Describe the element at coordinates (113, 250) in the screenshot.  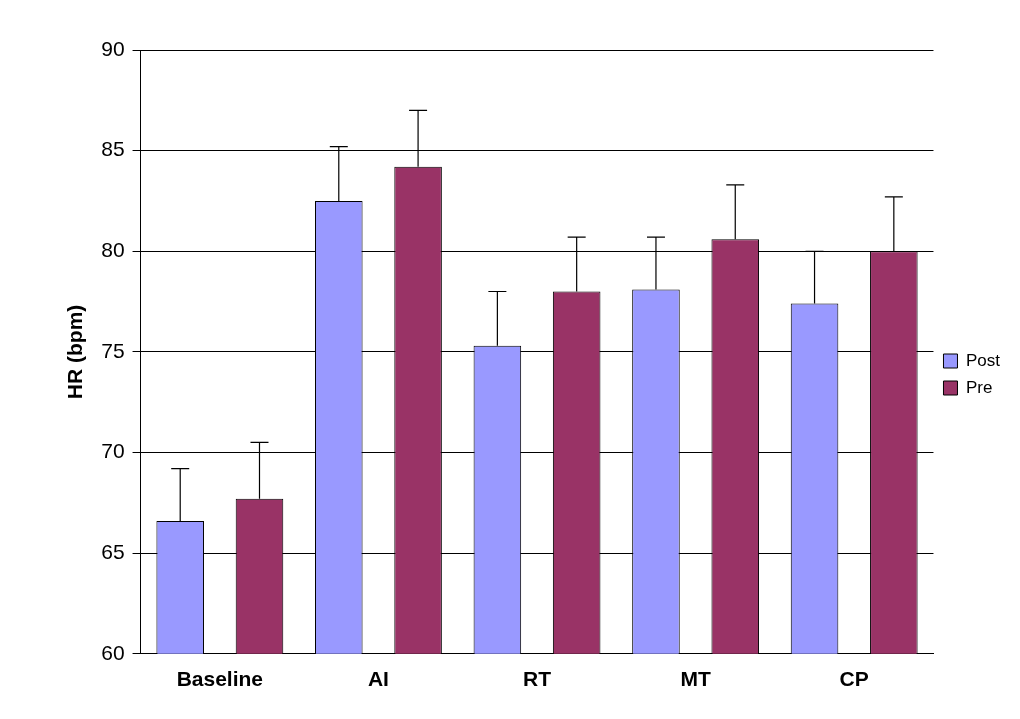
I see `y-tick-label: 80` at that location.